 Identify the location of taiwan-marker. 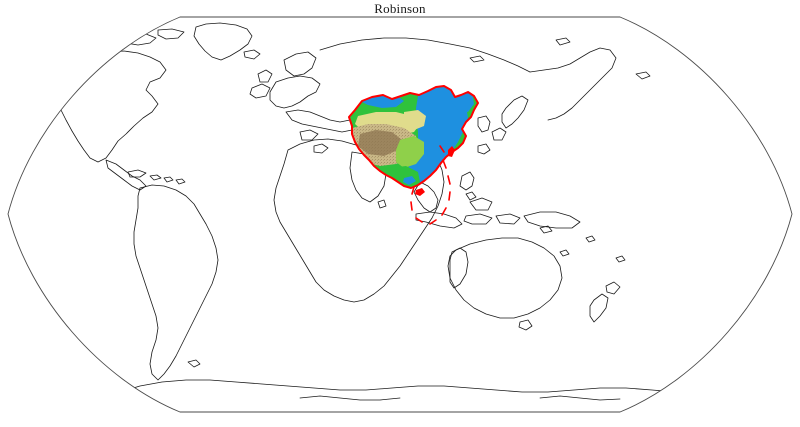
(451, 151).